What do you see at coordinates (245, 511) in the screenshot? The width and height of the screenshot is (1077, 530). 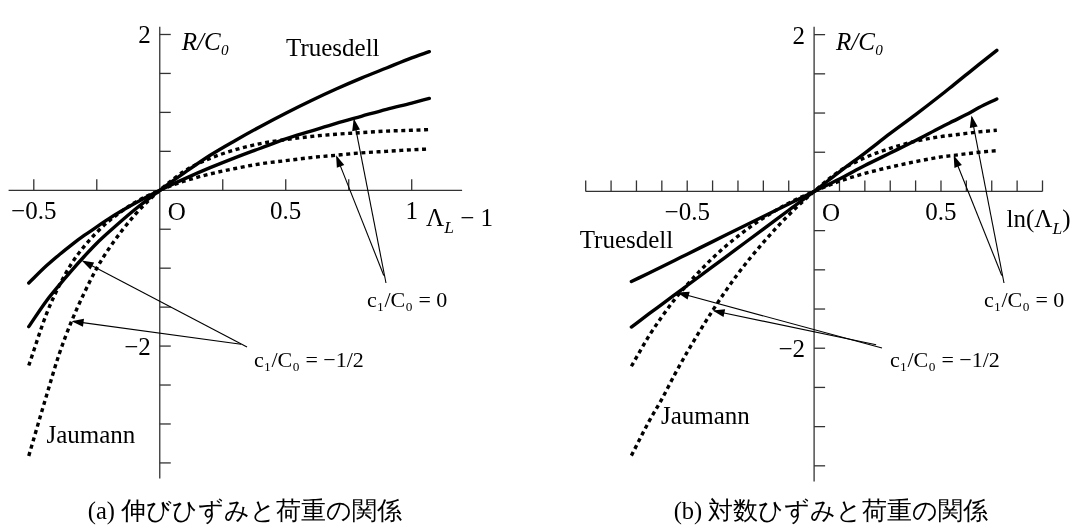 I see `text: (a) 伸びひずみと荷重の関係` at bounding box center [245, 511].